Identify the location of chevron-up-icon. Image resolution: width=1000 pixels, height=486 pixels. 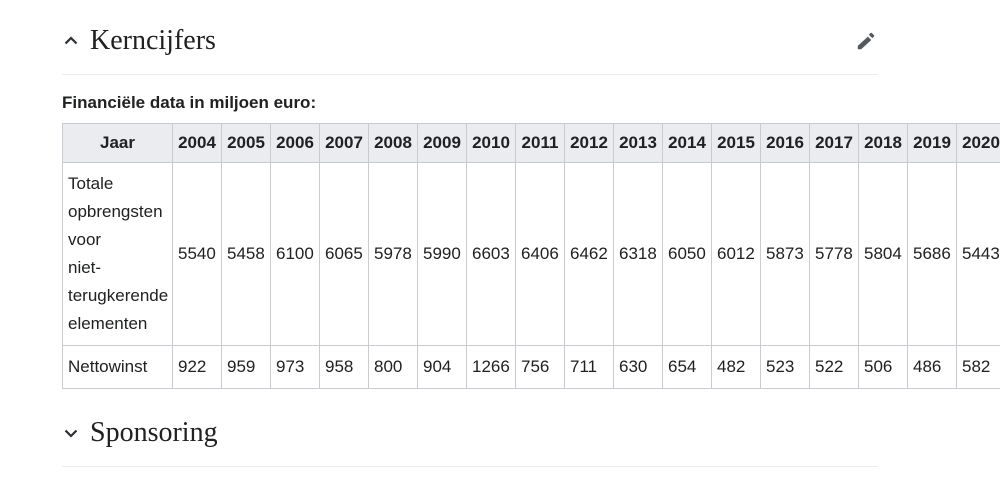
(71, 41).